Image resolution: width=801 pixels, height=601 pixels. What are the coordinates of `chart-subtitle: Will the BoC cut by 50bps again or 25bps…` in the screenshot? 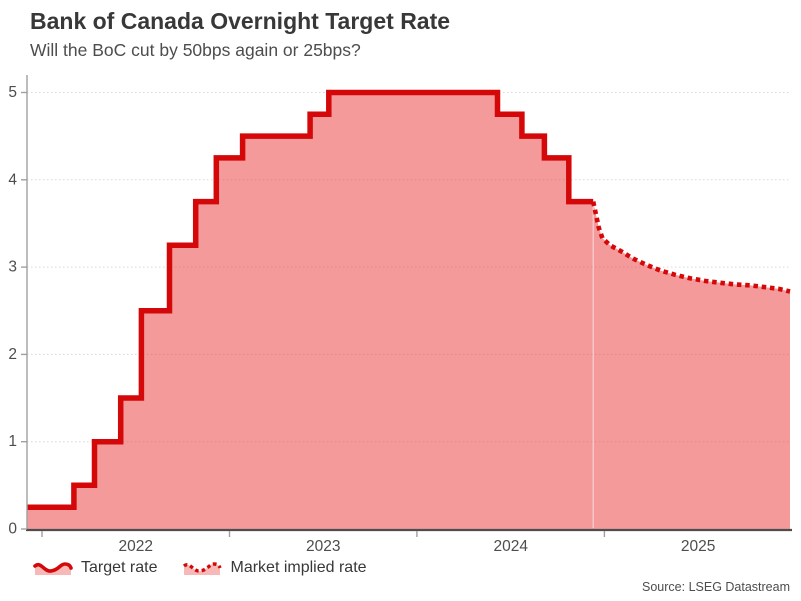 It's located at (195, 50).